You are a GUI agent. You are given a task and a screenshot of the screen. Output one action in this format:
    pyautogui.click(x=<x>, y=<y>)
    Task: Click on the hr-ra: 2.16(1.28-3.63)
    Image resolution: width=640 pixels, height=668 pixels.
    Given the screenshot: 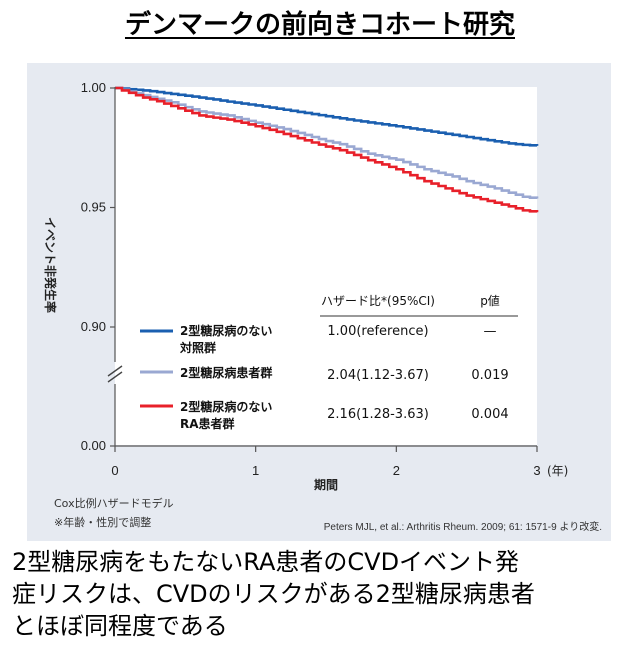 What is the action you would take?
    pyautogui.click(x=378, y=414)
    